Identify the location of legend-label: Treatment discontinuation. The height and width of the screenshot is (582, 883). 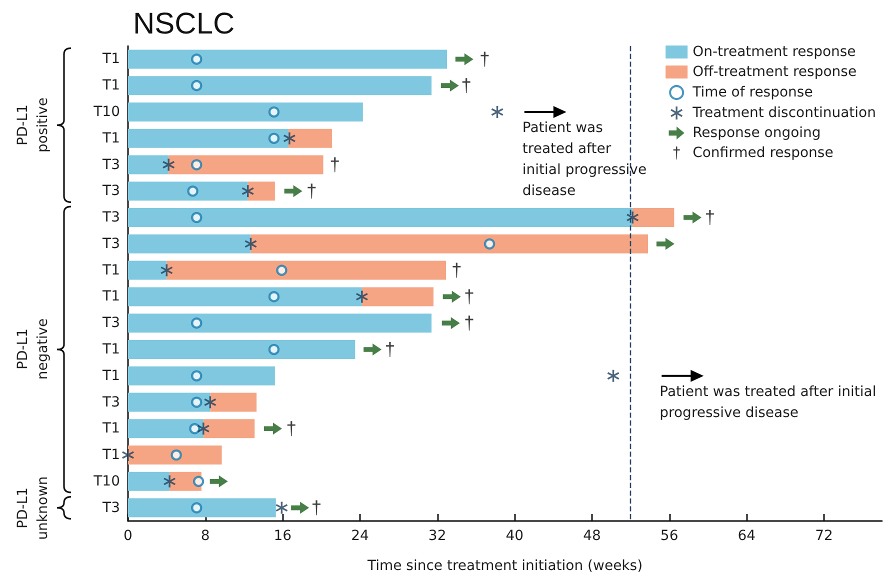
(784, 113).